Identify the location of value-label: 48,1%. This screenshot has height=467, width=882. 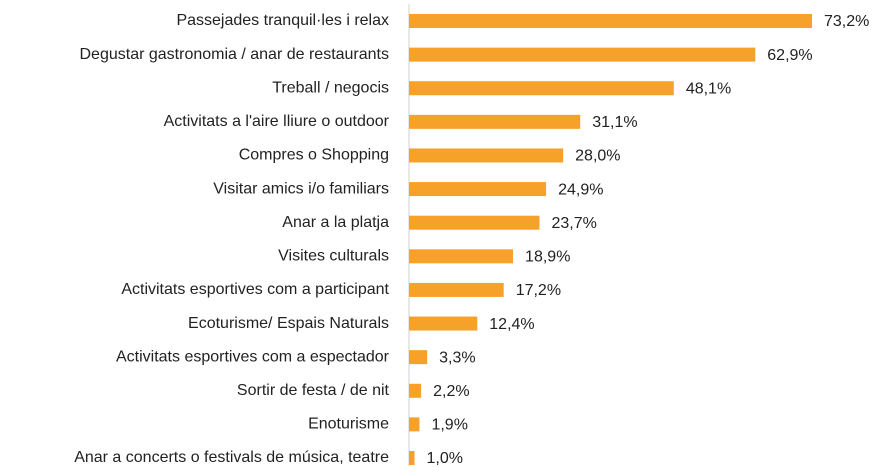
(708, 88).